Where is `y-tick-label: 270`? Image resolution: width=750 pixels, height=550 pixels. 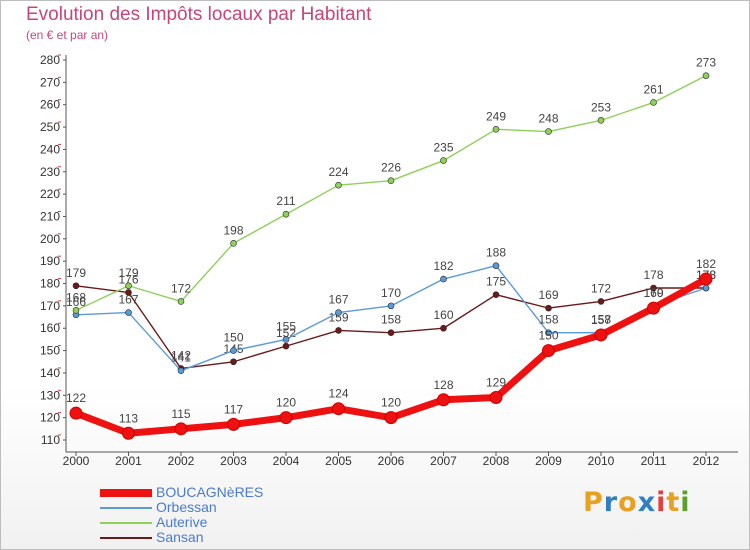 y-tick-label: 270 is located at coordinates (50, 82).